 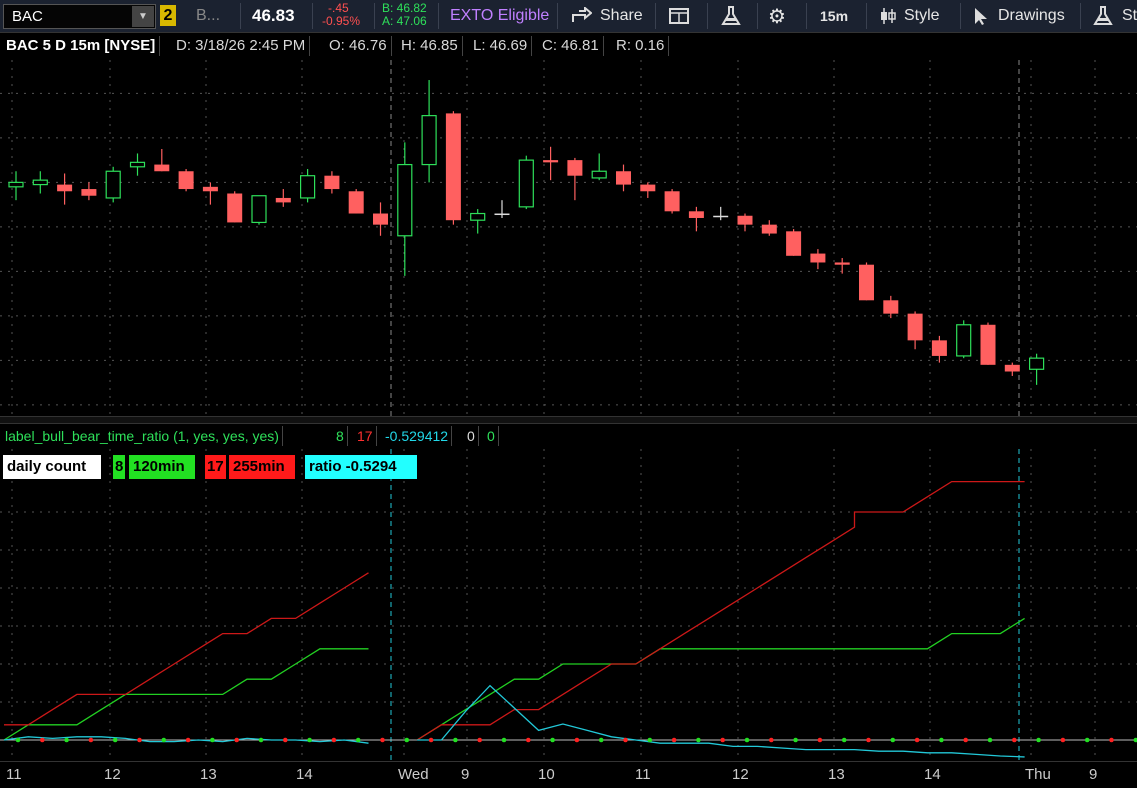 I want to click on studies-lab-button, so click(x=731, y=16).